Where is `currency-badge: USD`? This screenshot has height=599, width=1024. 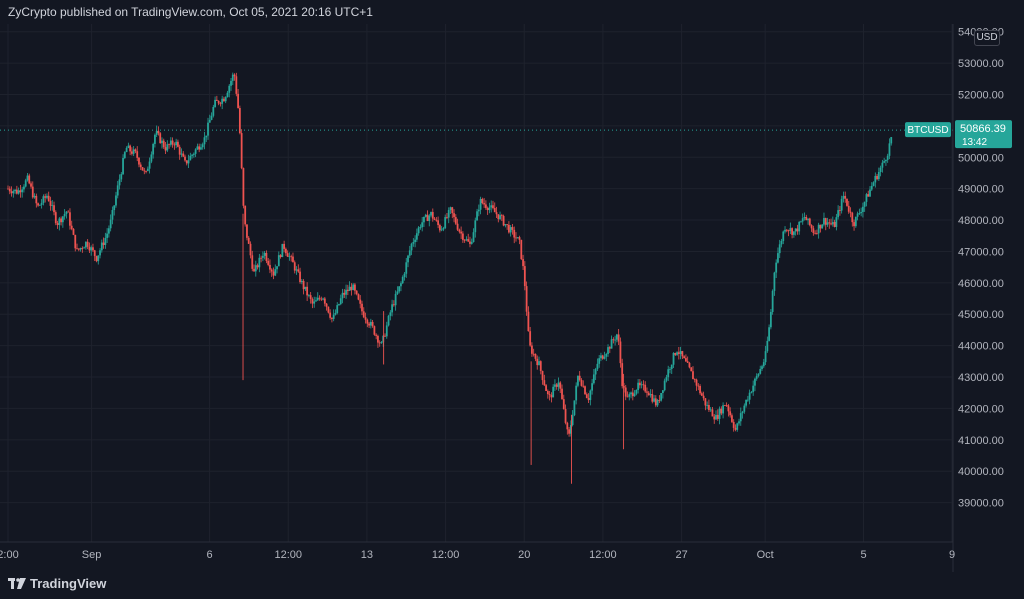
currency-badge: USD is located at coordinates (987, 38).